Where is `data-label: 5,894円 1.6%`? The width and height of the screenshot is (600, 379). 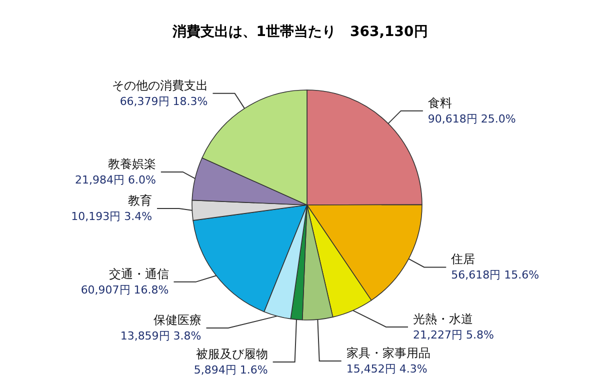
data-label: 5,894円 1.6% is located at coordinates (231, 370).